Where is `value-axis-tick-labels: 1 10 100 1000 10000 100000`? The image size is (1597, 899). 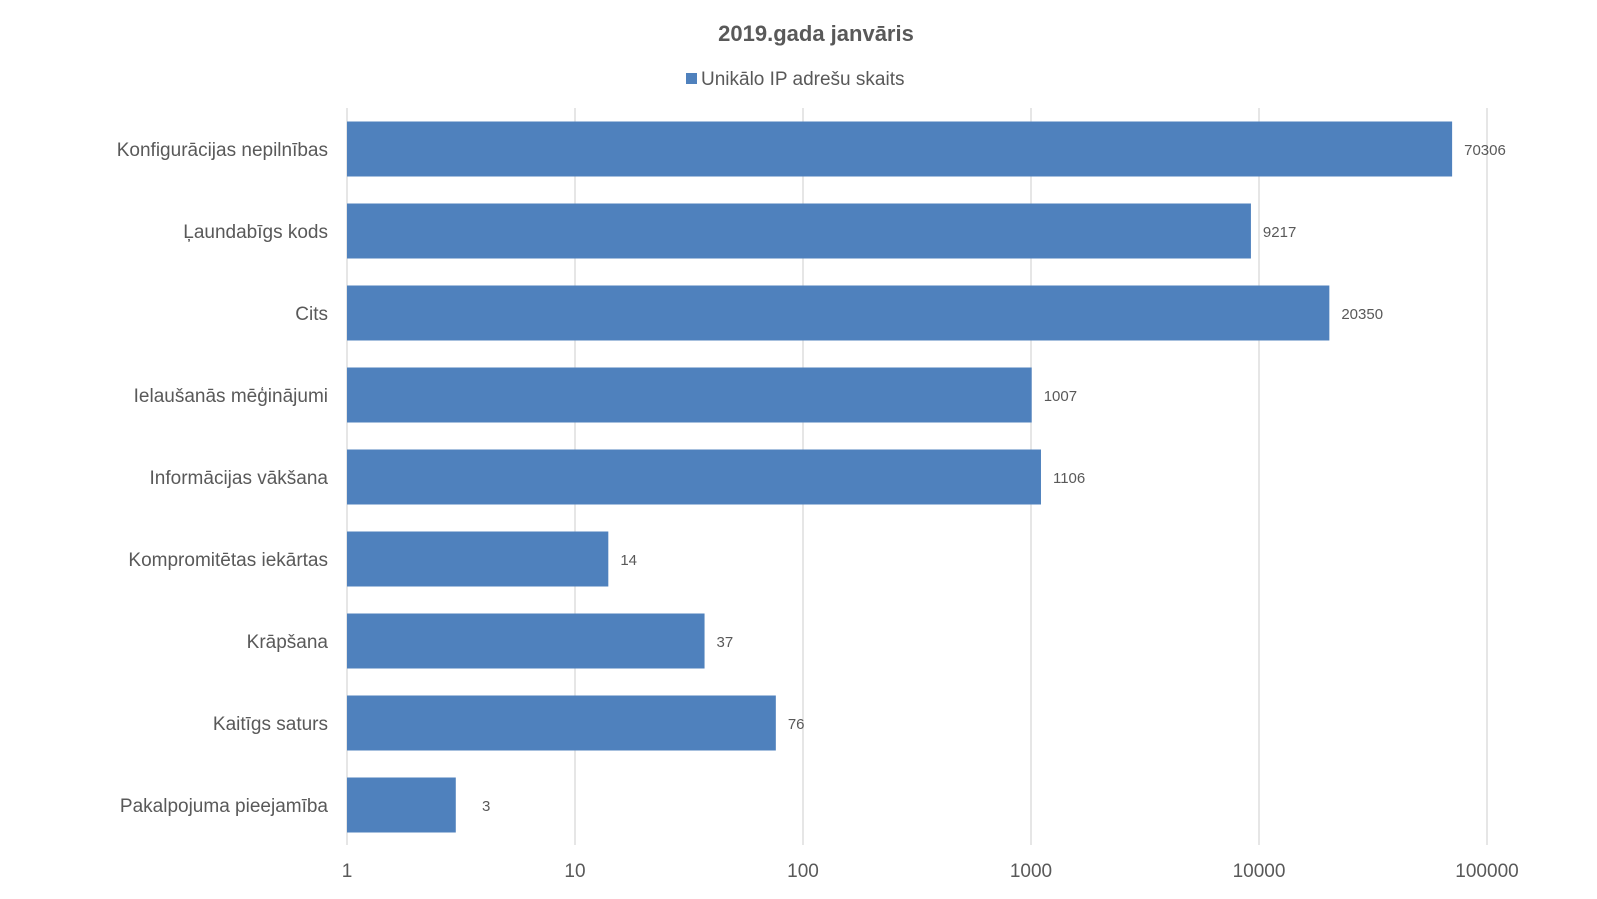
value-axis-tick-labels: 1 10 100 1000 10000 100000 is located at coordinates (930, 871).